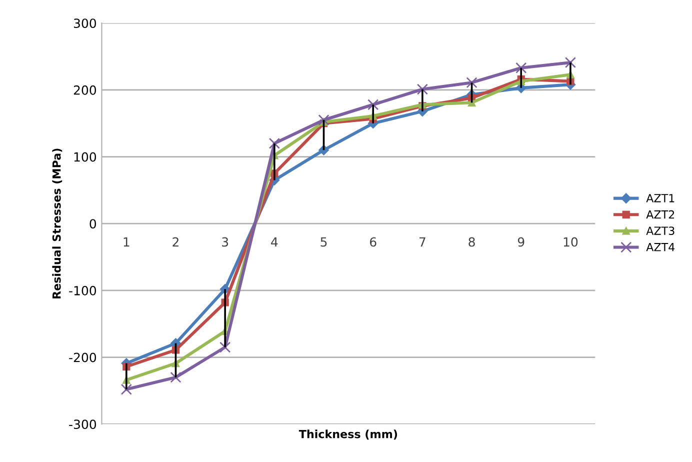 This screenshot has height=462, width=692. Describe the element at coordinates (274, 241) in the screenshot. I see `x-tick-label: 4` at that location.